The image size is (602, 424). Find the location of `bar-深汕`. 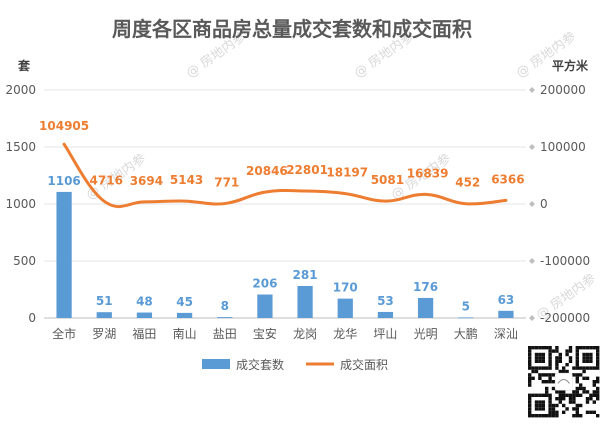

bar-深汕 is located at coordinates (506, 314).